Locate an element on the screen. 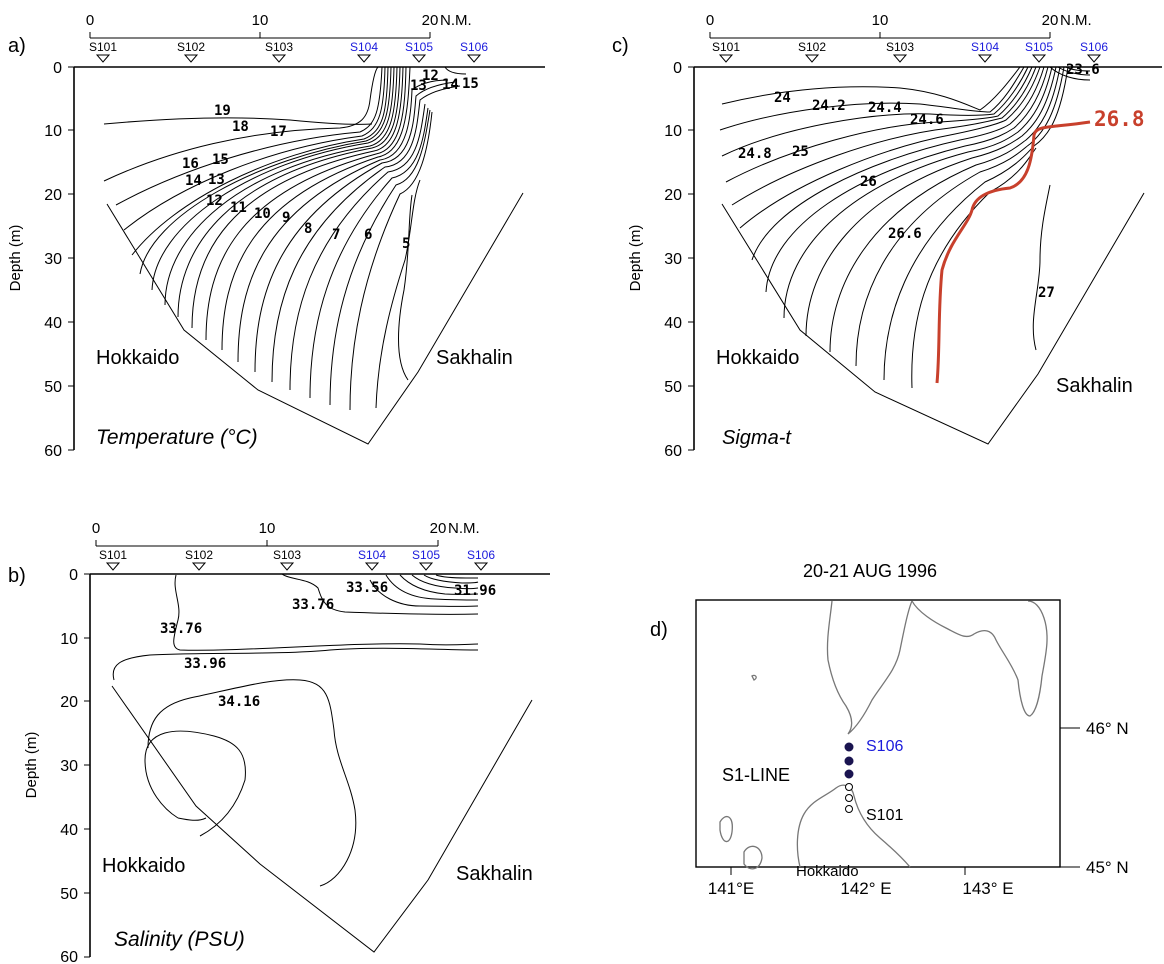 Image resolution: width=1164 pixels, height=964 pixels. map-frame is located at coordinates (878, 733).